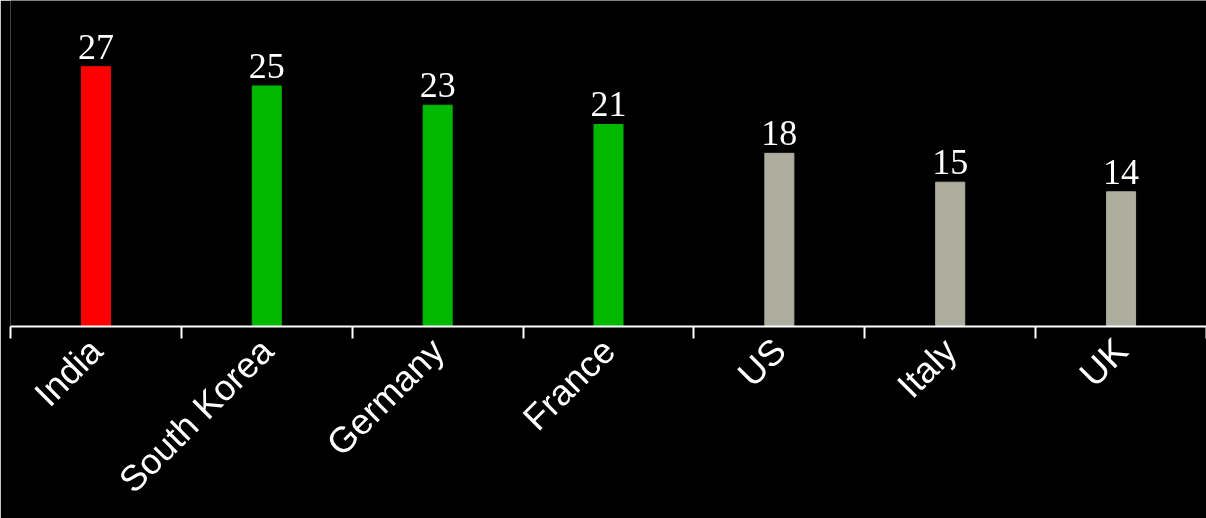 Image resolution: width=1206 pixels, height=518 pixels. What do you see at coordinates (437, 85) in the screenshot?
I see `data-label: 23` at bounding box center [437, 85].